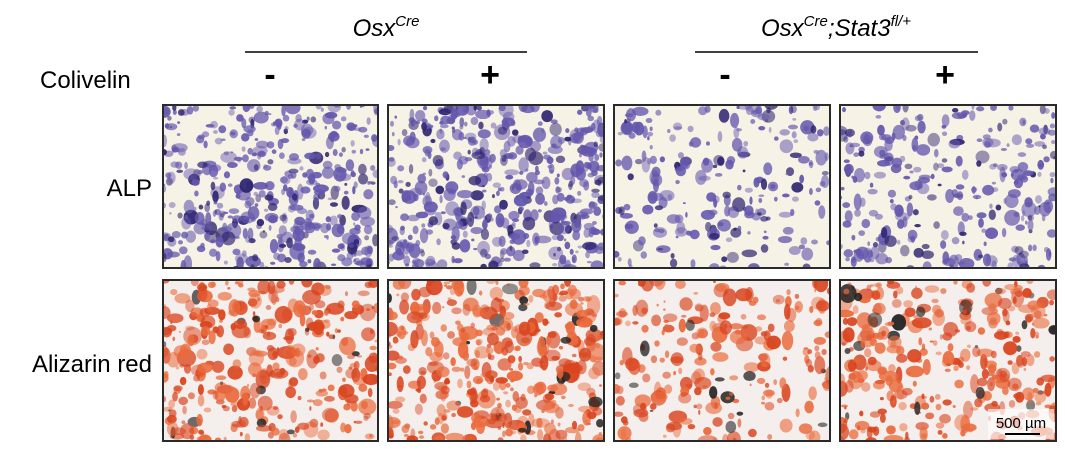 The width and height of the screenshot is (1065, 476). I want to click on micrograph-border, so click(270, 186).